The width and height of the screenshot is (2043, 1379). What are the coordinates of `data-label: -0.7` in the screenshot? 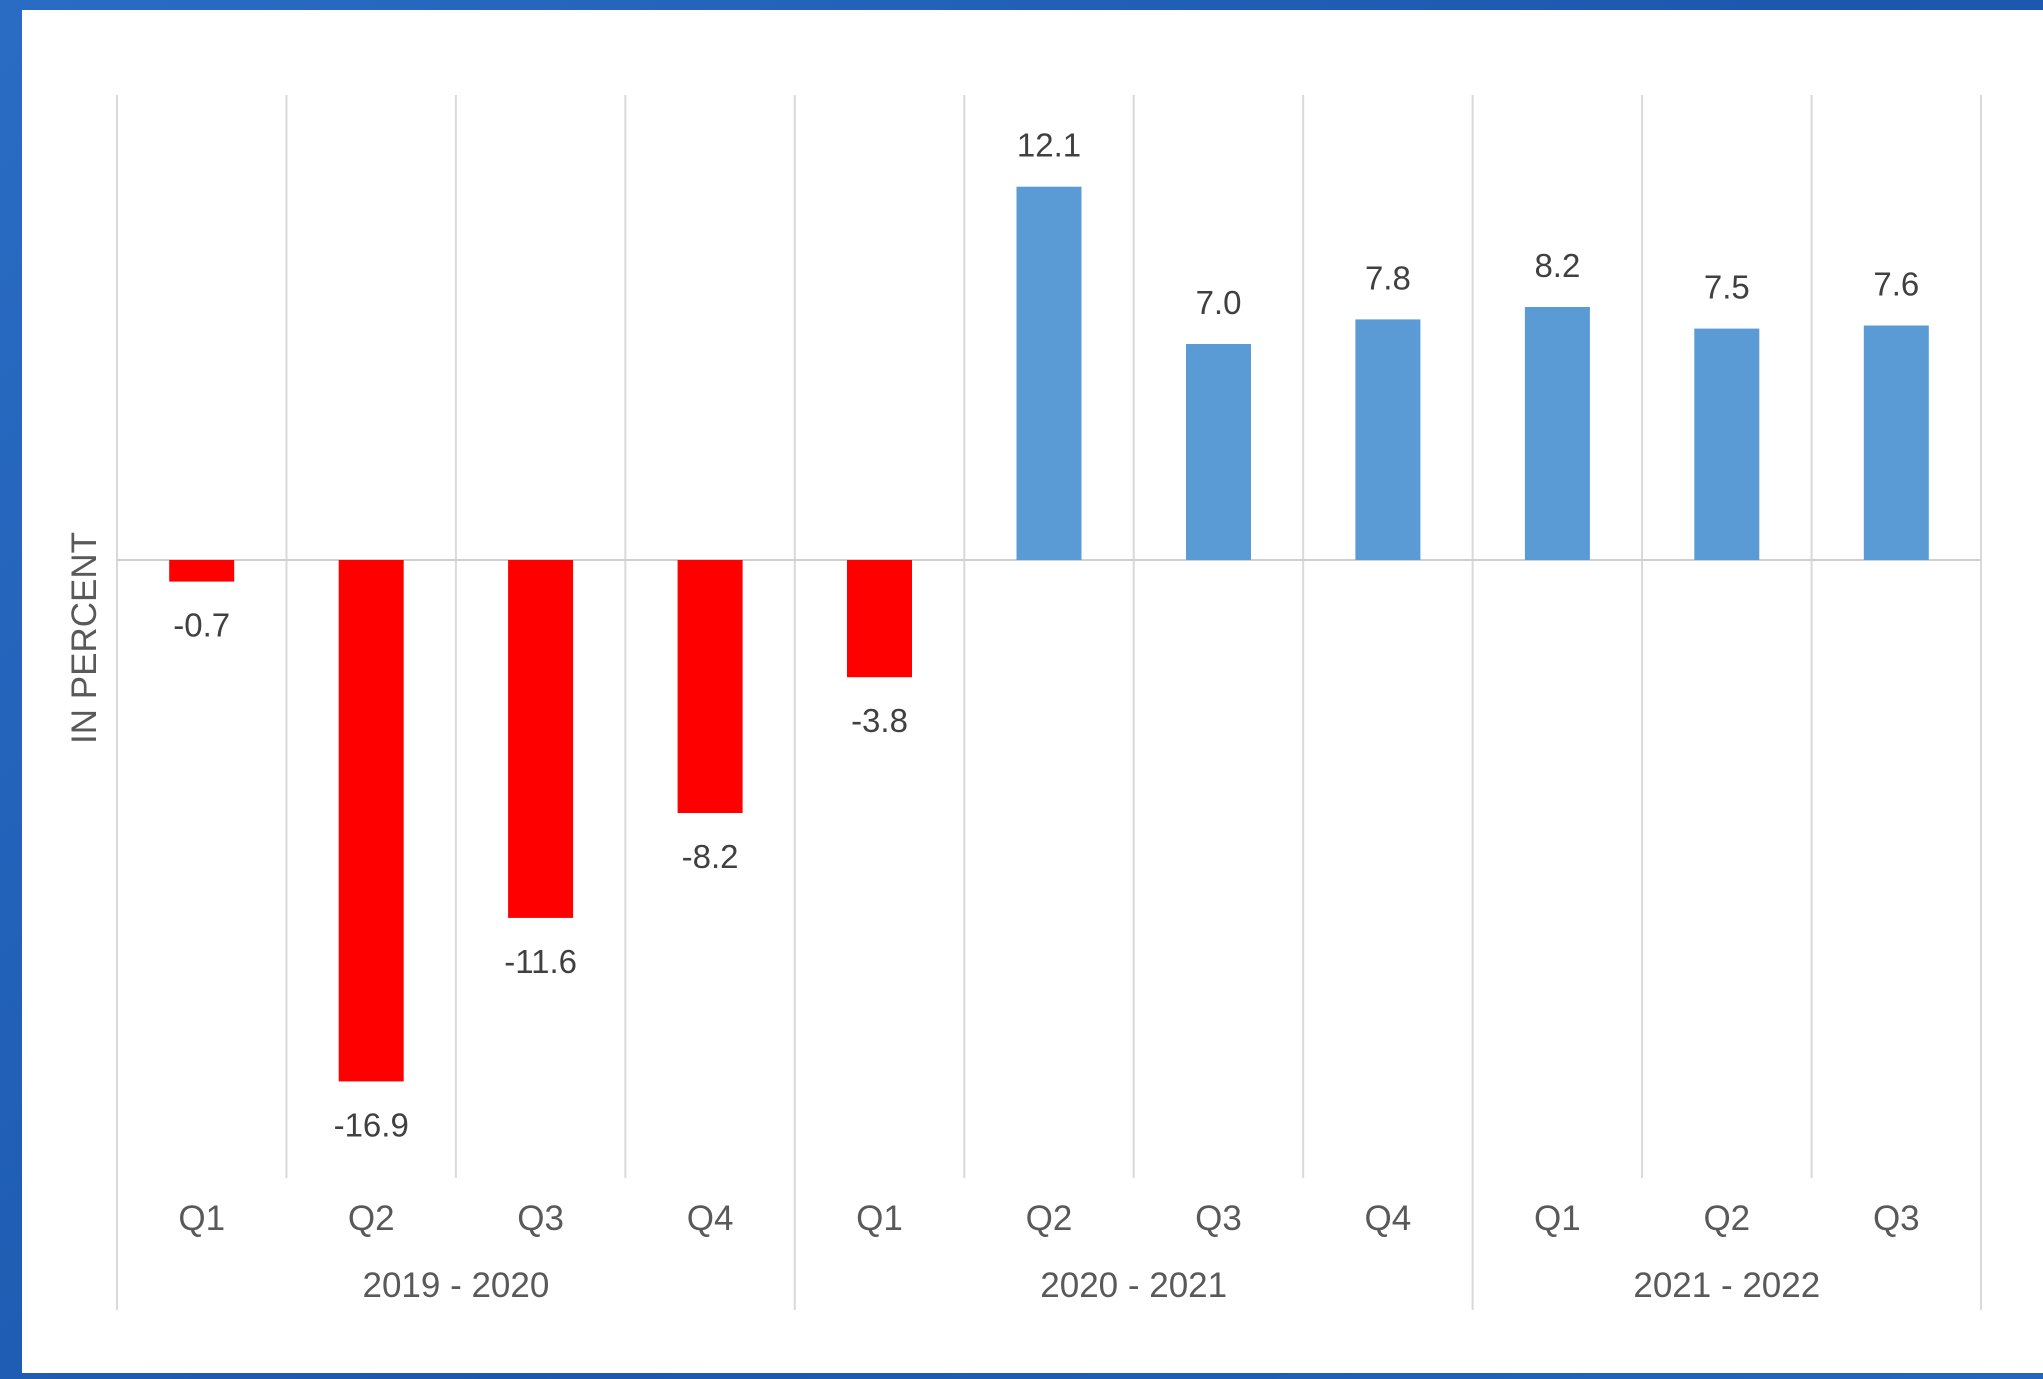 It's located at (201, 625).